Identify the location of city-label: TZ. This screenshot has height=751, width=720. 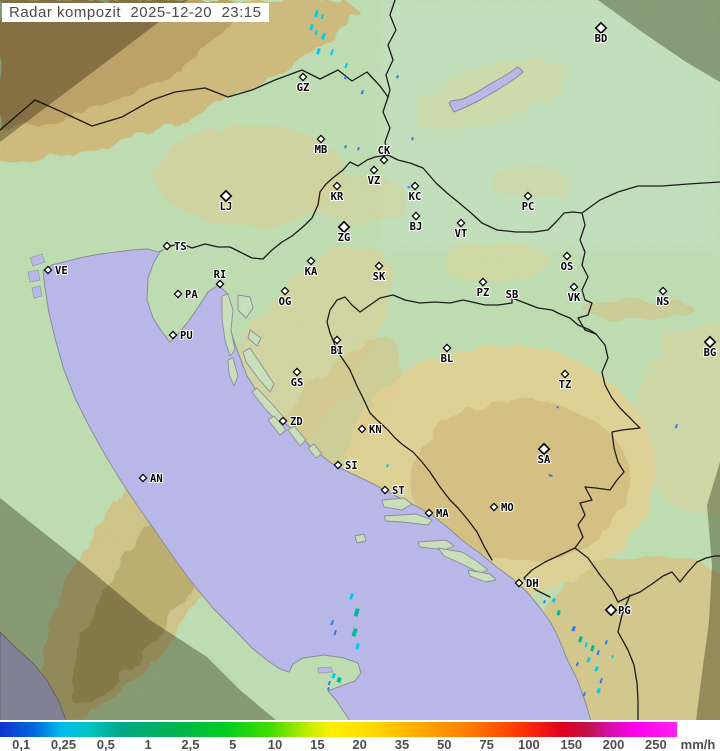
(565, 385).